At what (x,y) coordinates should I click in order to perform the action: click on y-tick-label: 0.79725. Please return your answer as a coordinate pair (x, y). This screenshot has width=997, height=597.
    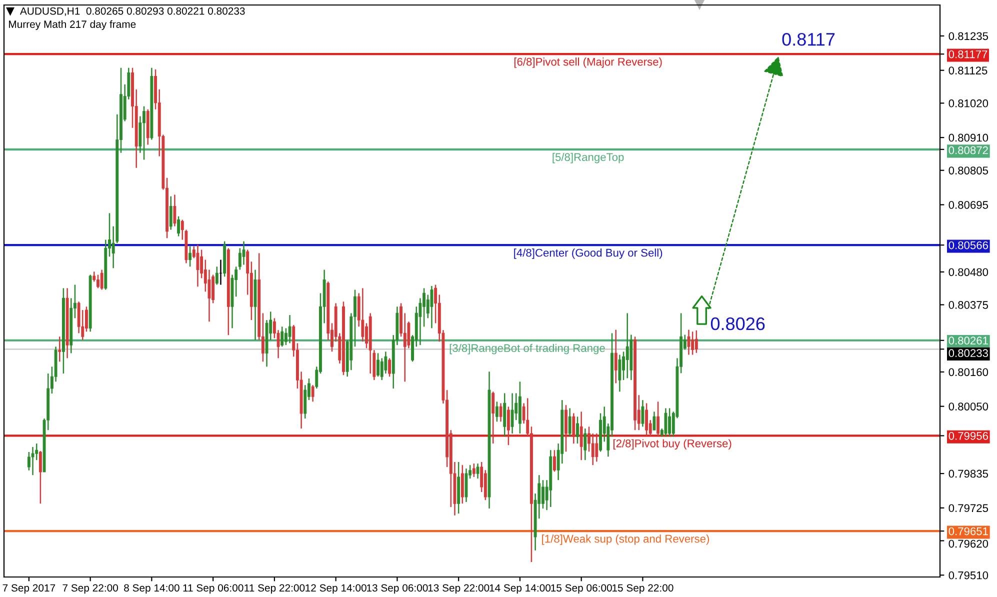
    Looking at the image, I should click on (968, 508).